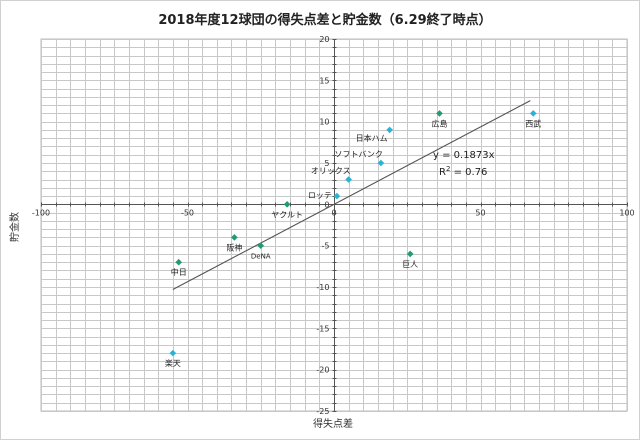  Describe the element at coordinates (324, 122) in the screenshot. I see `y-tick-label: 10` at that location.